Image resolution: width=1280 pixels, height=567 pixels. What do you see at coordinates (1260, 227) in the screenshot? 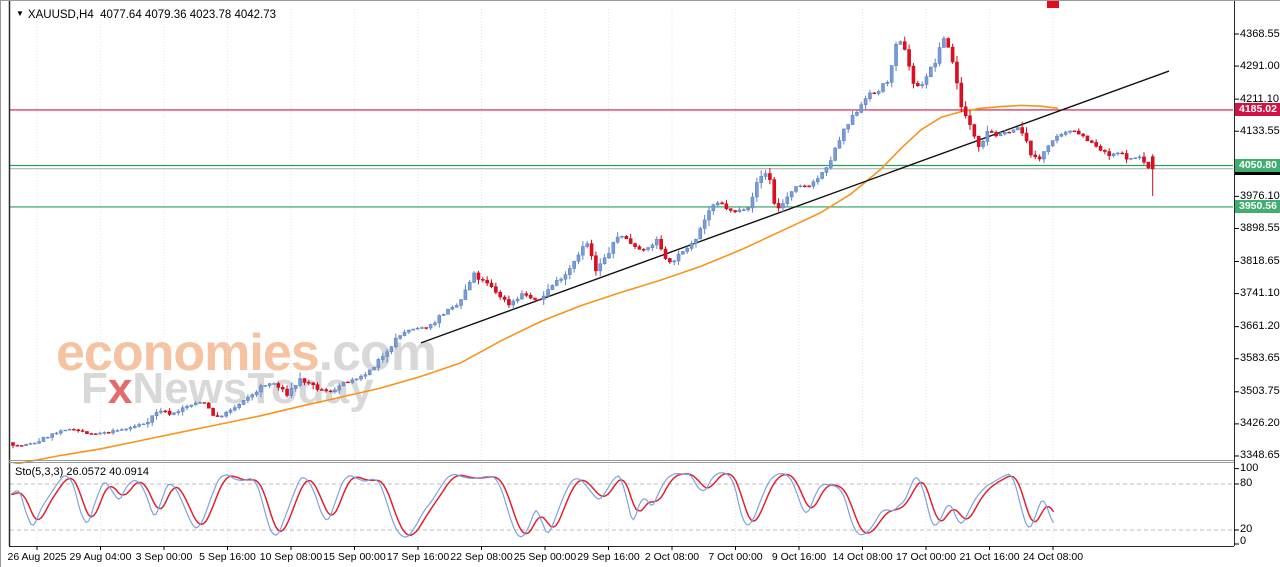
I see `price-tick-label: 3898.55` at bounding box center [1260, 227].